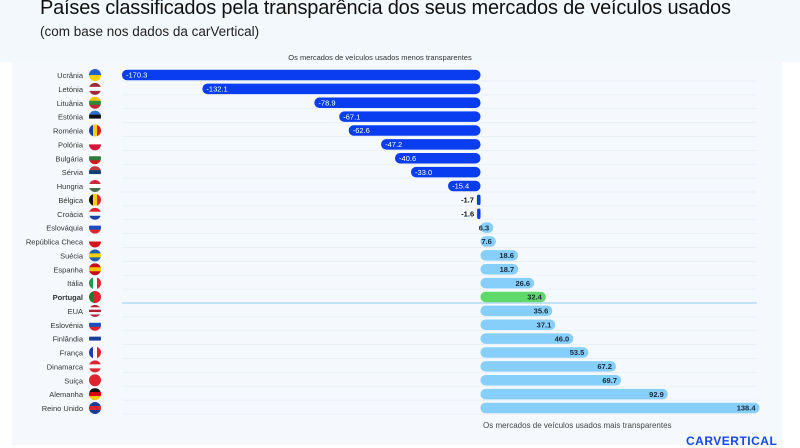 This screenshot has width=800, height=448. Describe the element at coordinates (66, 394) in the screenshot. I see `category-label: Alemanha` at that location.